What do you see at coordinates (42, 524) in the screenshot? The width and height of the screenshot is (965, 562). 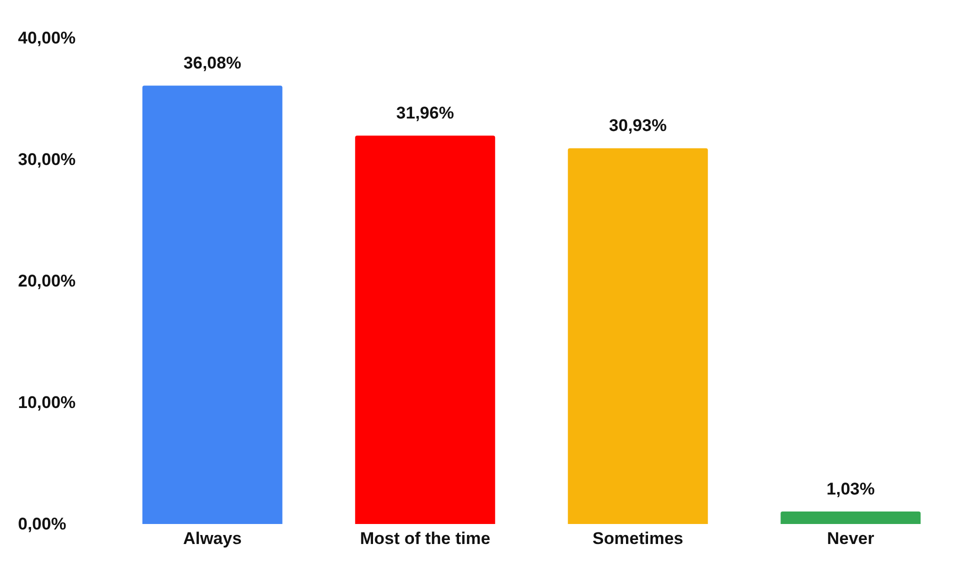 I see `y-tick-label: 0,00%` at bounding box center [42, 524].